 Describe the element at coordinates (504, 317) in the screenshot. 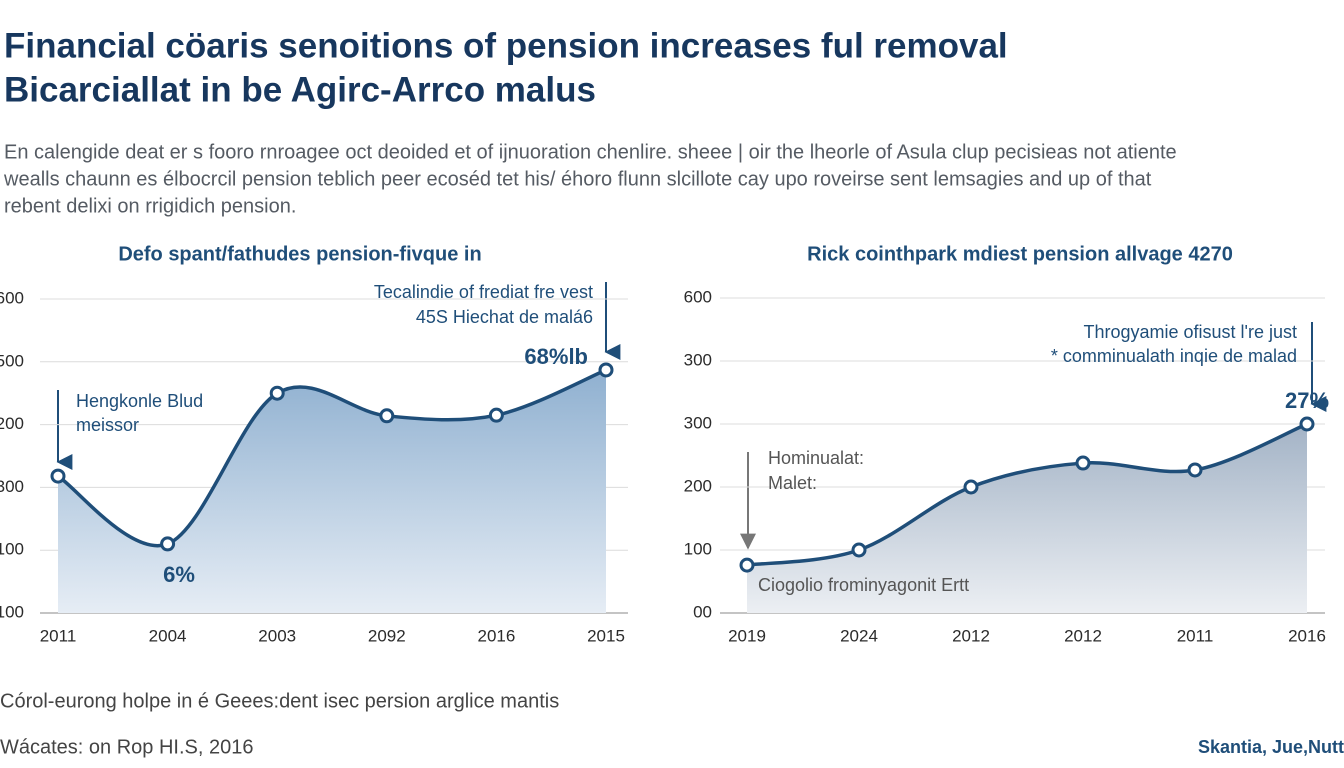

I see `annotation: 45S Hiechat de malá6` at that location.